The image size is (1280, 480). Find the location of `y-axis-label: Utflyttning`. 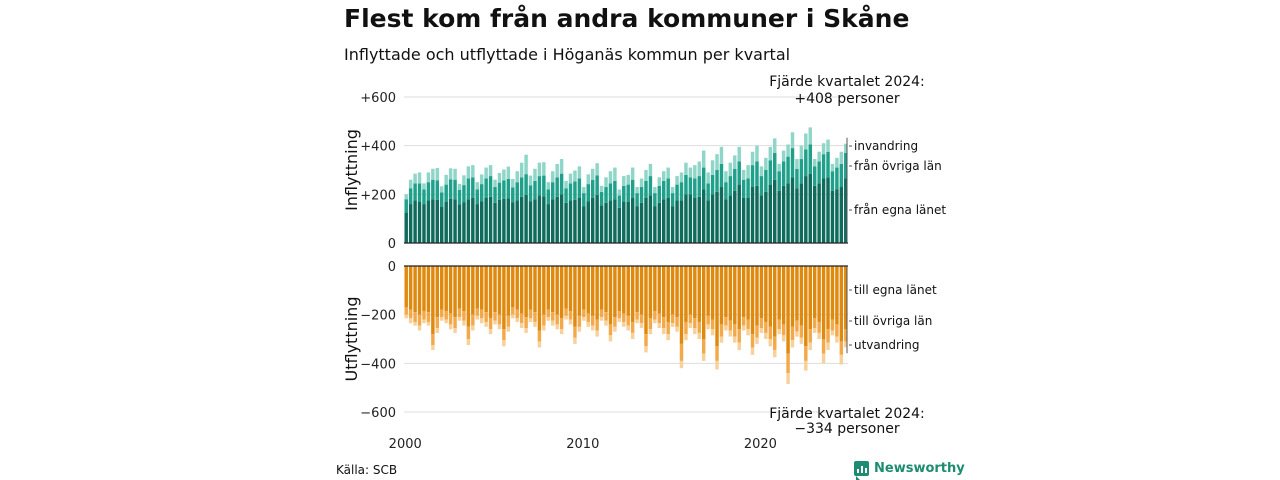

y-axis-label: Utflyttning is located at coordinates (351, 339).